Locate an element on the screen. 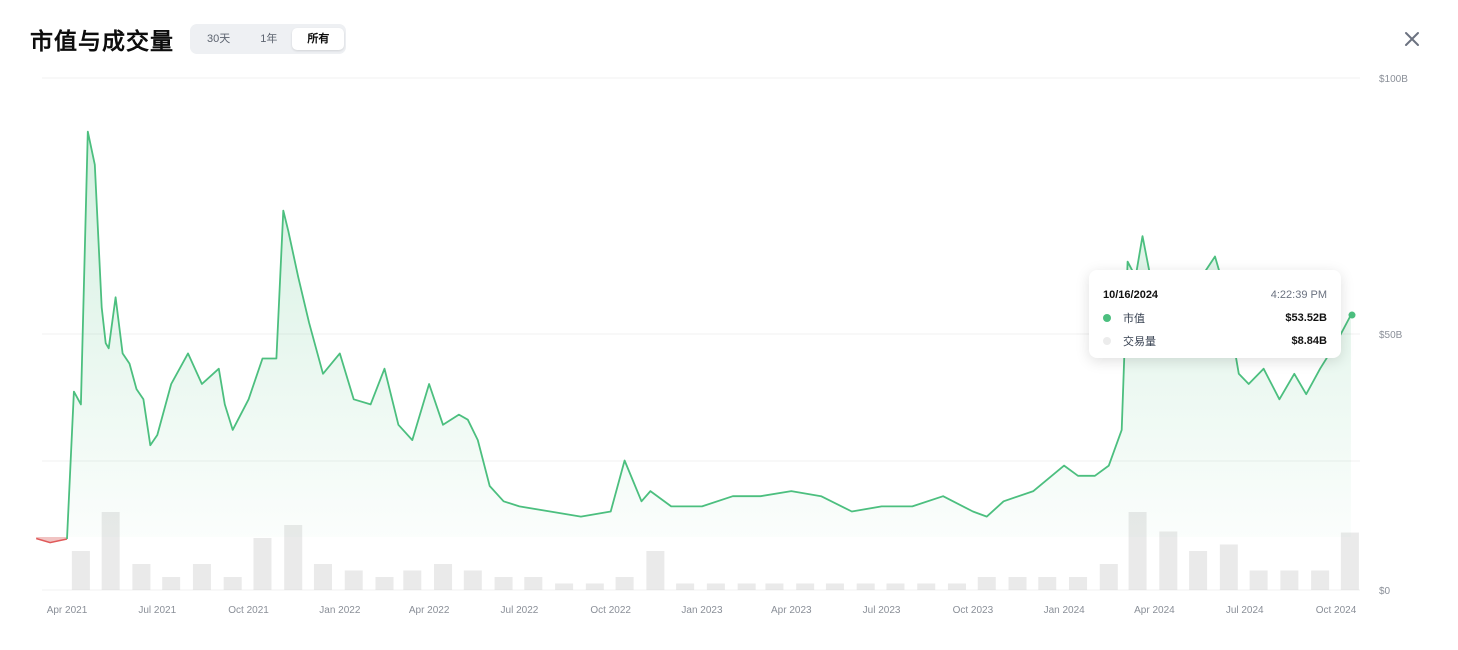 The height and width of the screenshot is (650, 1458). x-tick-label: Oct 2024 is located at coordinates (1336, 610).